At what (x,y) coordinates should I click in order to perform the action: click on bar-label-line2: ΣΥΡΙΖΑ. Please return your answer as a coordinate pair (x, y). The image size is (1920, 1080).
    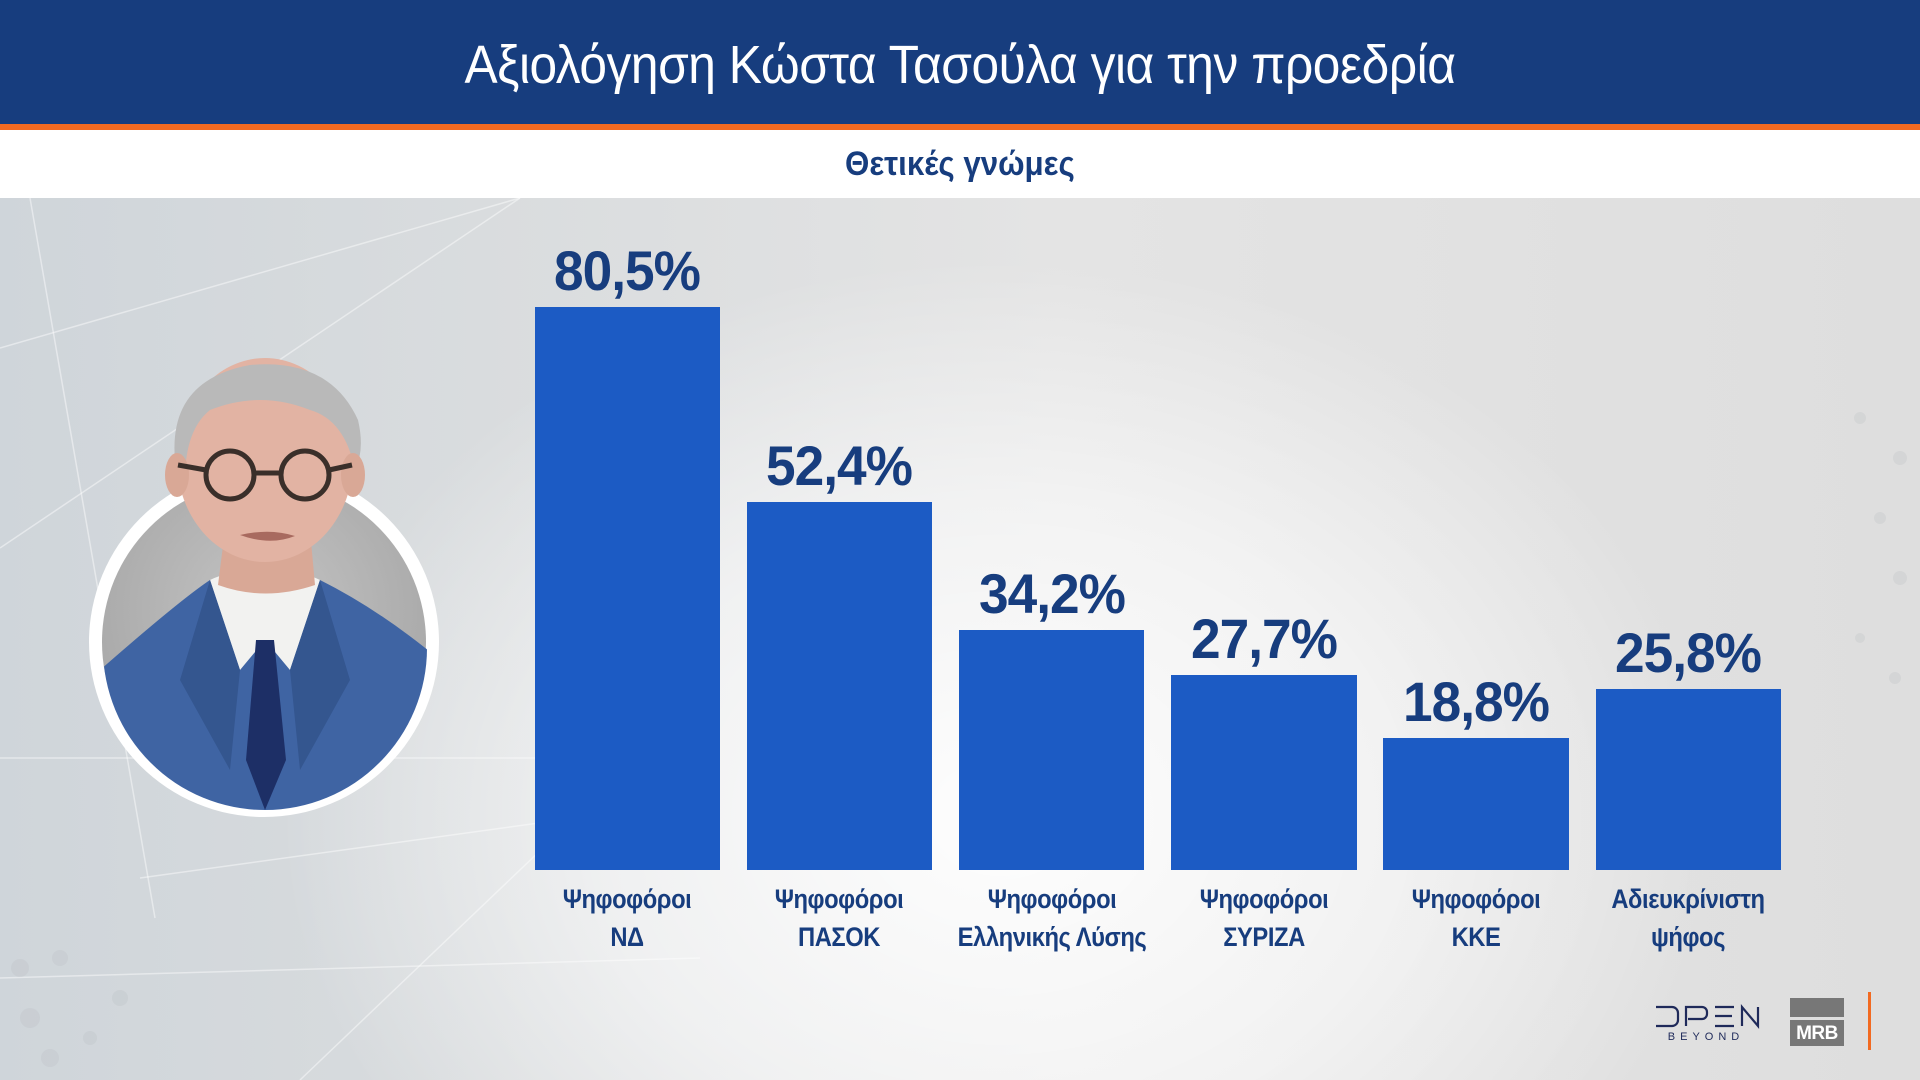
    Looking at the image, I should click on (1264, 937).